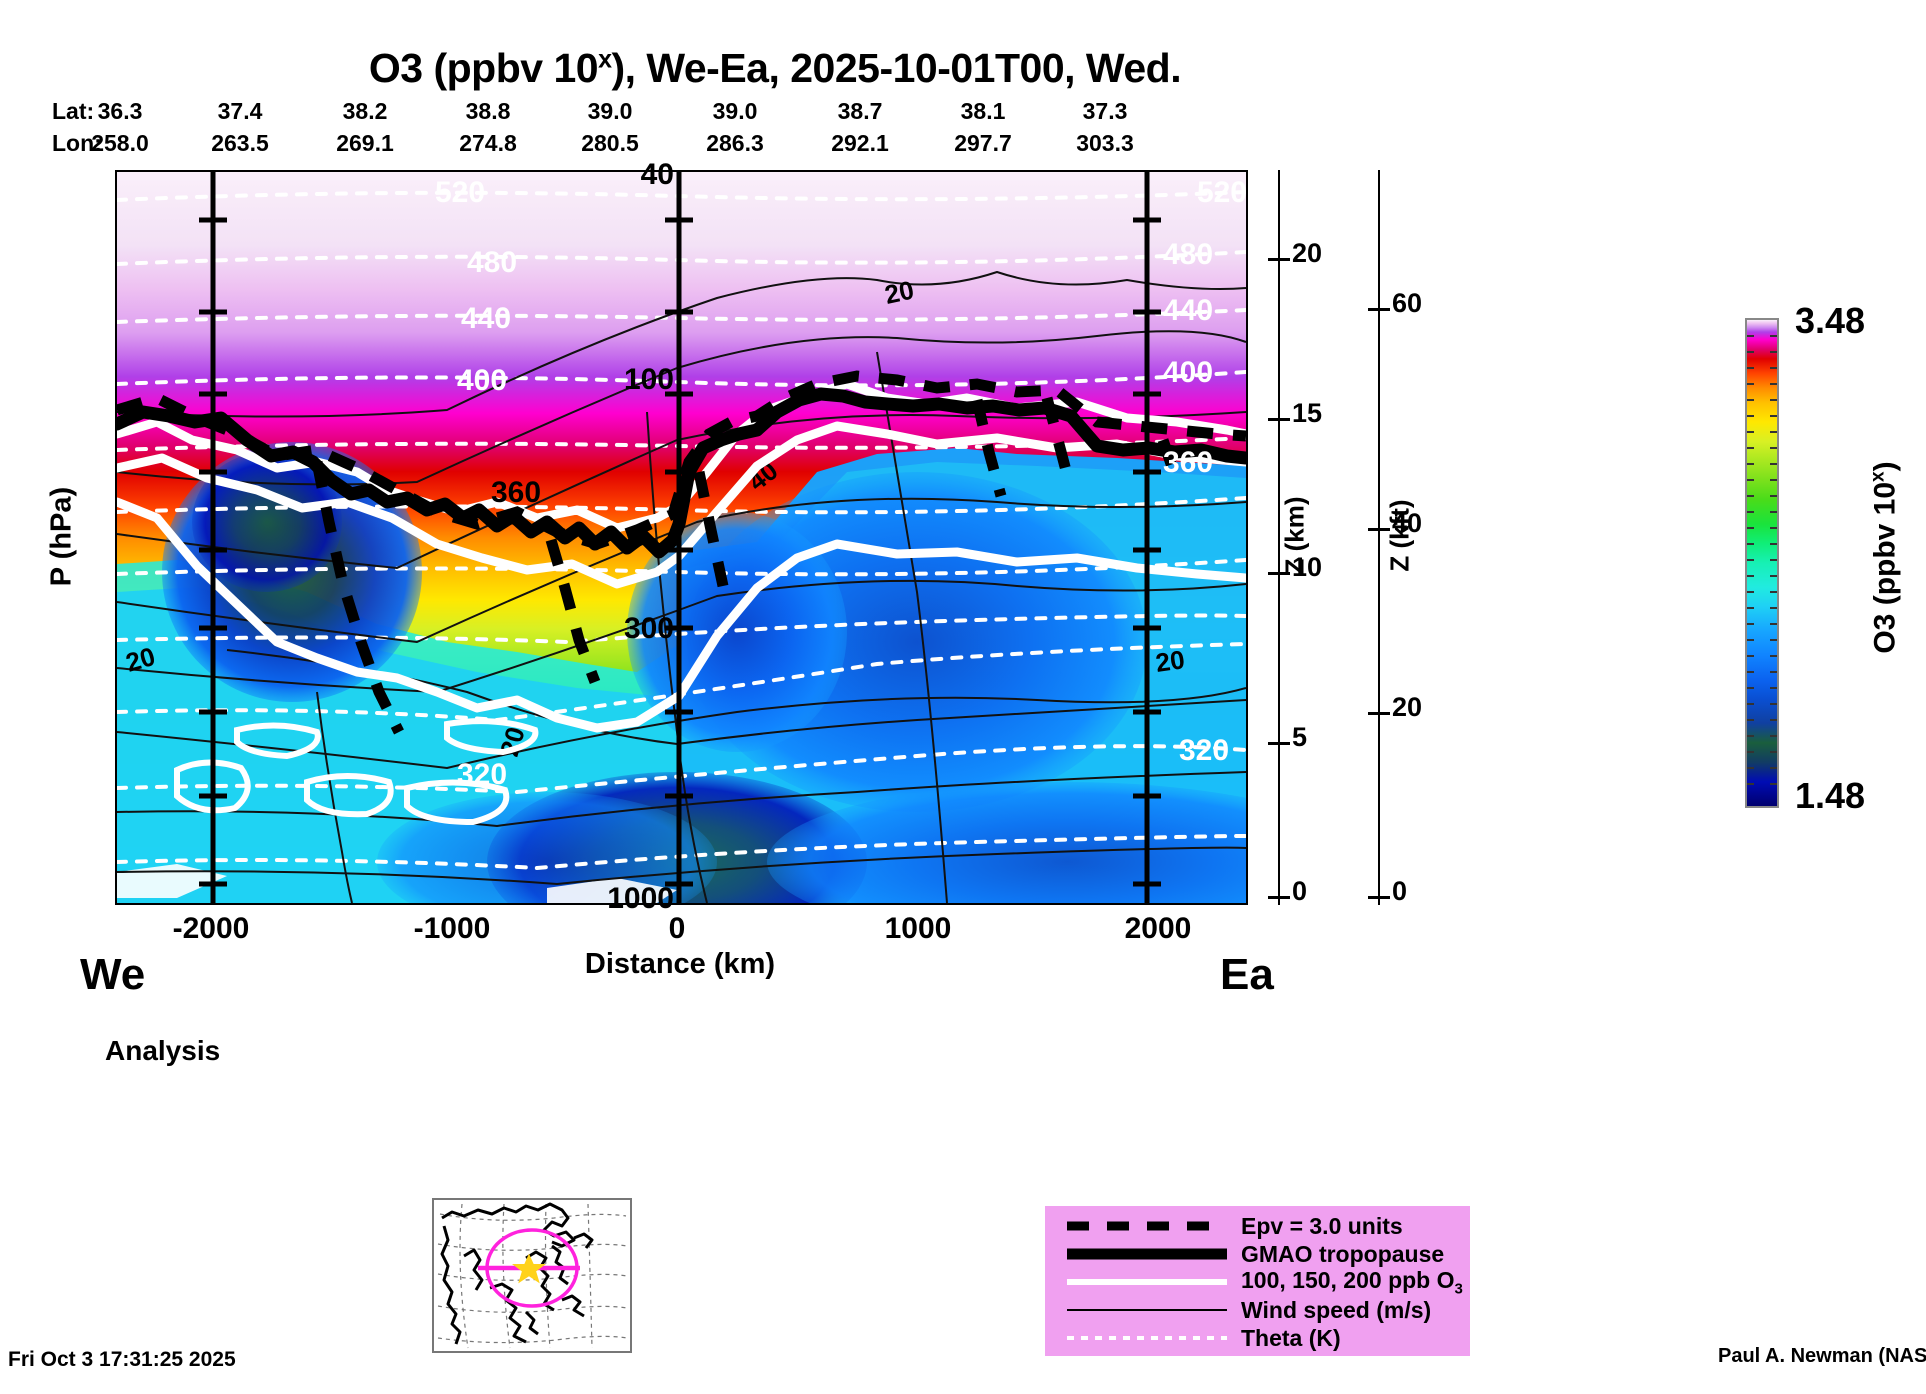  I want to click on z-kft-axis-line, so click(1379, 537).